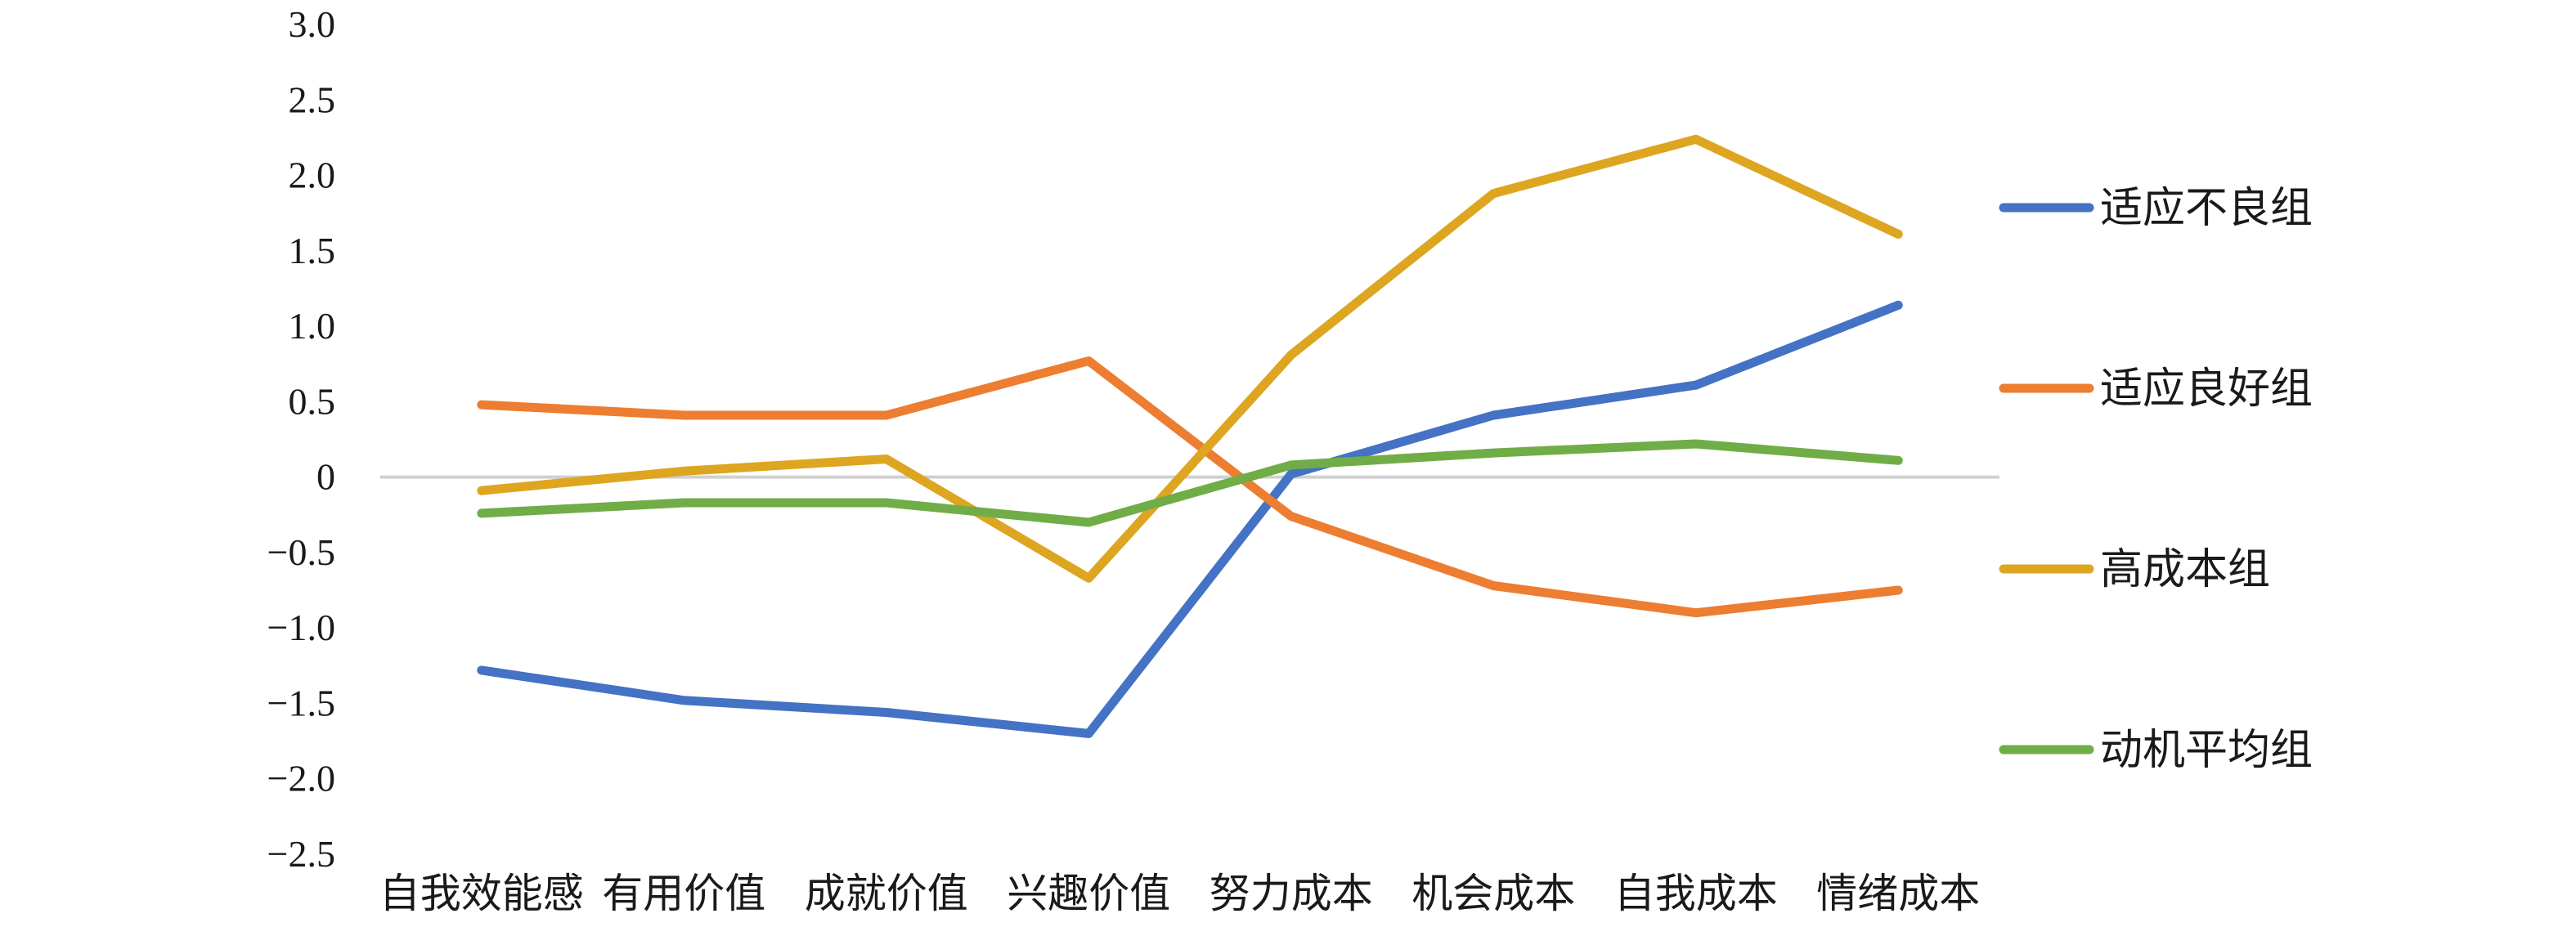 This screenshot has width=2576, height=927. I want to click on legend-label: 适应良好组, so click(2206, 389).